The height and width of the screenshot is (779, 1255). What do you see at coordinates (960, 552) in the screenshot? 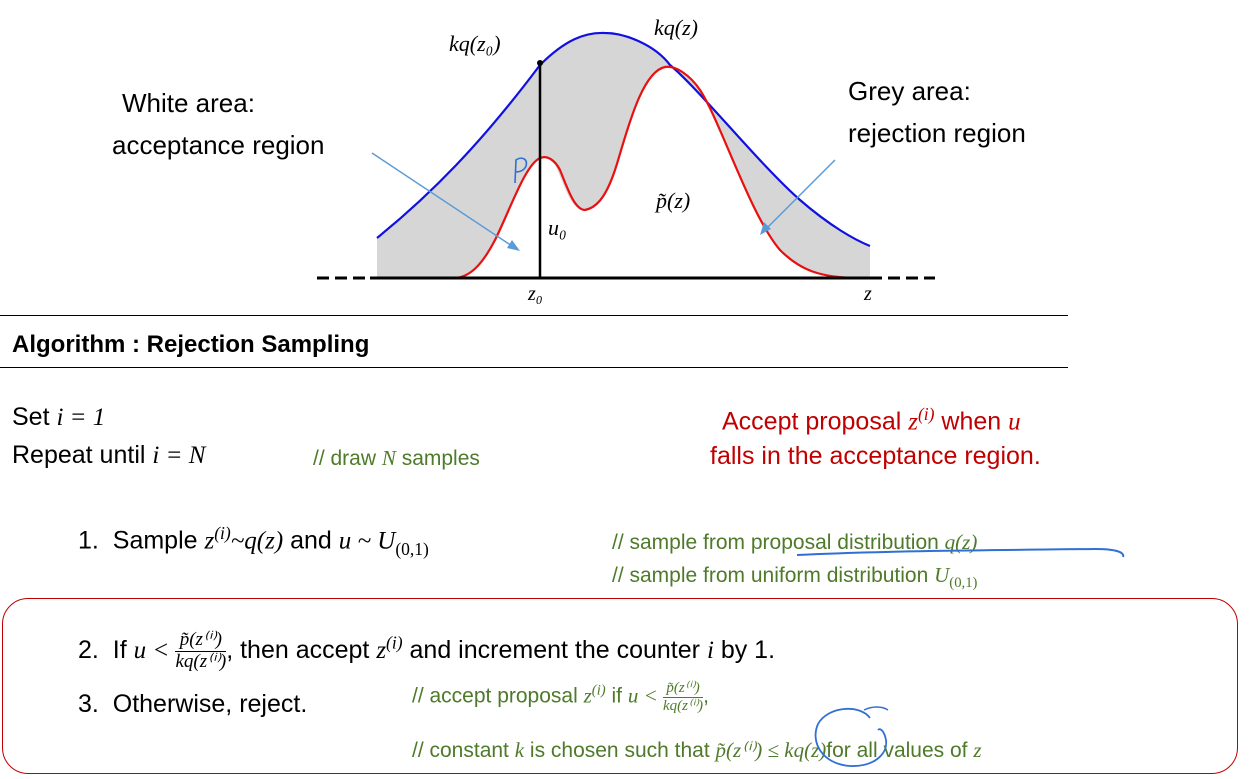
I see `handwritten-underline` at bounding box center [960, 552].